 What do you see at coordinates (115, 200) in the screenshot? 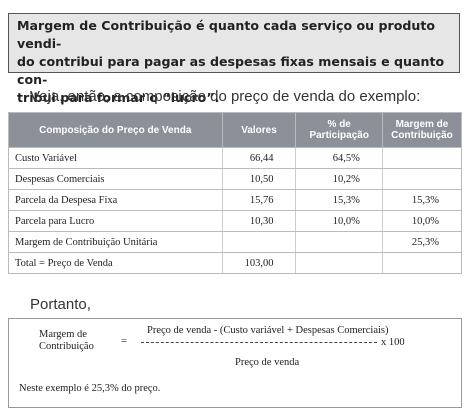
I see `table-cell: Parcela da Despesa Fixa` at bounding box center [115, 200].